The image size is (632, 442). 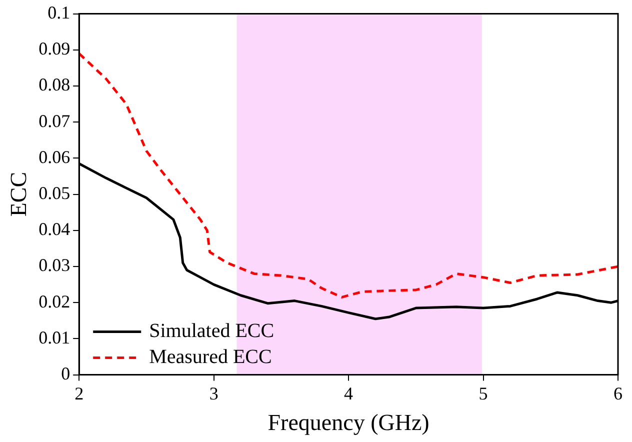 I want to click on y-tick-label: 0.03, so click(x=54, y=265).